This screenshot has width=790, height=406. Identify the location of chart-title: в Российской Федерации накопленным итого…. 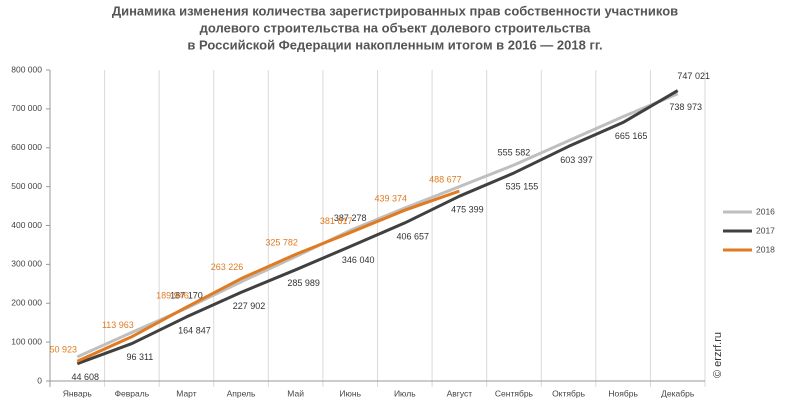
(394, 44).